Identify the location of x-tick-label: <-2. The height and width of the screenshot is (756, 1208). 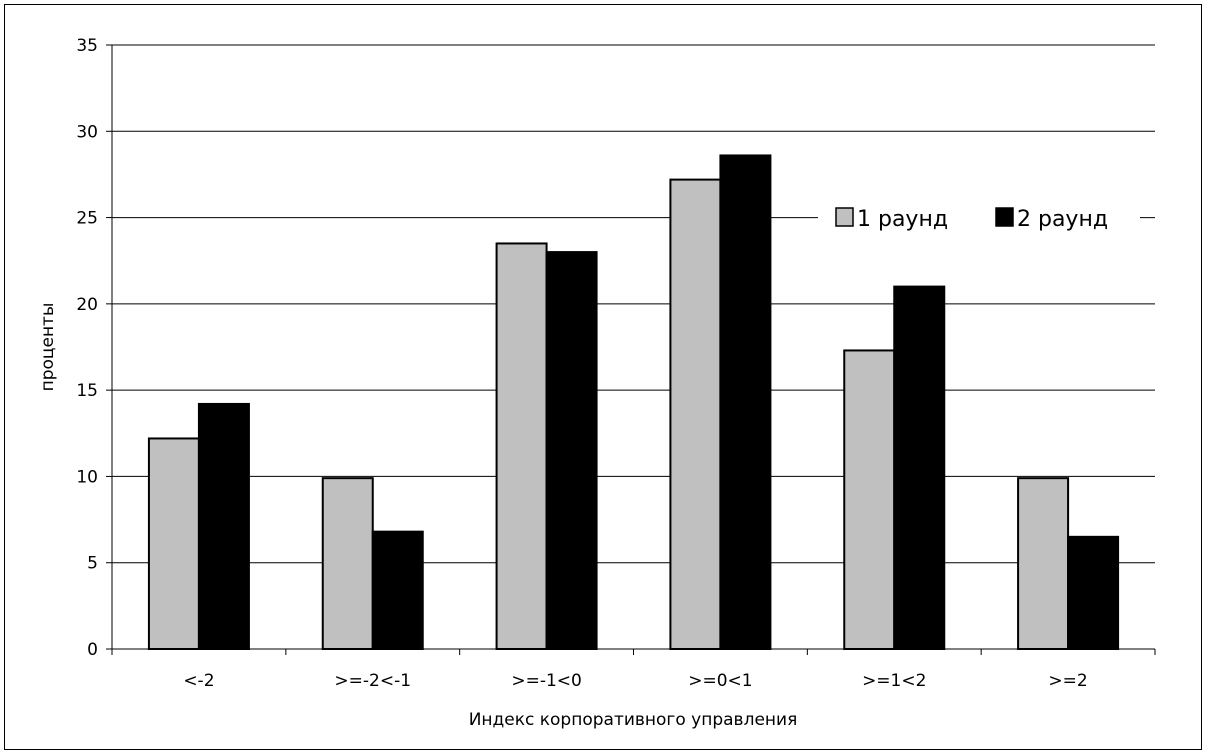
(198, 681).